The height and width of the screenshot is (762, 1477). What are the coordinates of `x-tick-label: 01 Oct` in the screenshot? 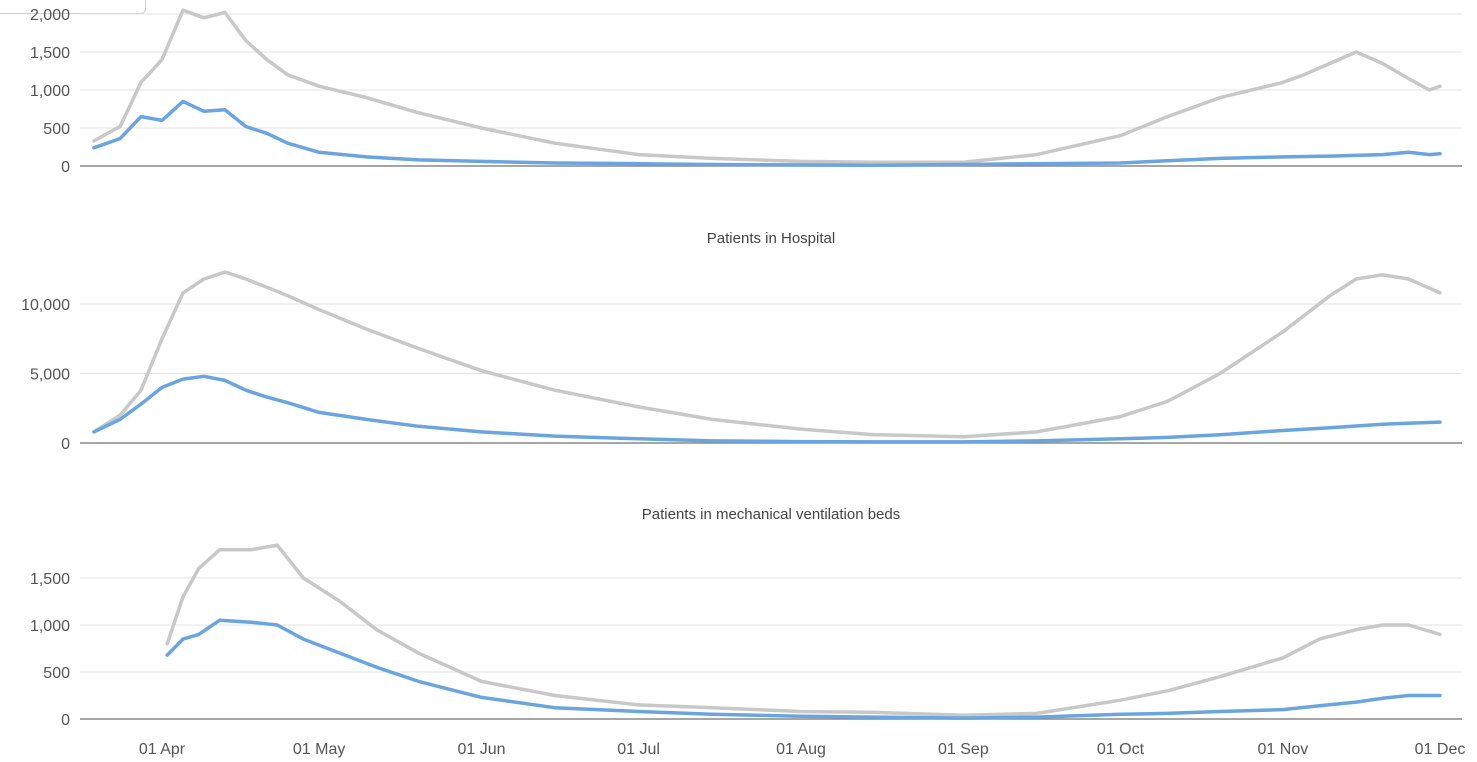 It's located at (1121, 749).